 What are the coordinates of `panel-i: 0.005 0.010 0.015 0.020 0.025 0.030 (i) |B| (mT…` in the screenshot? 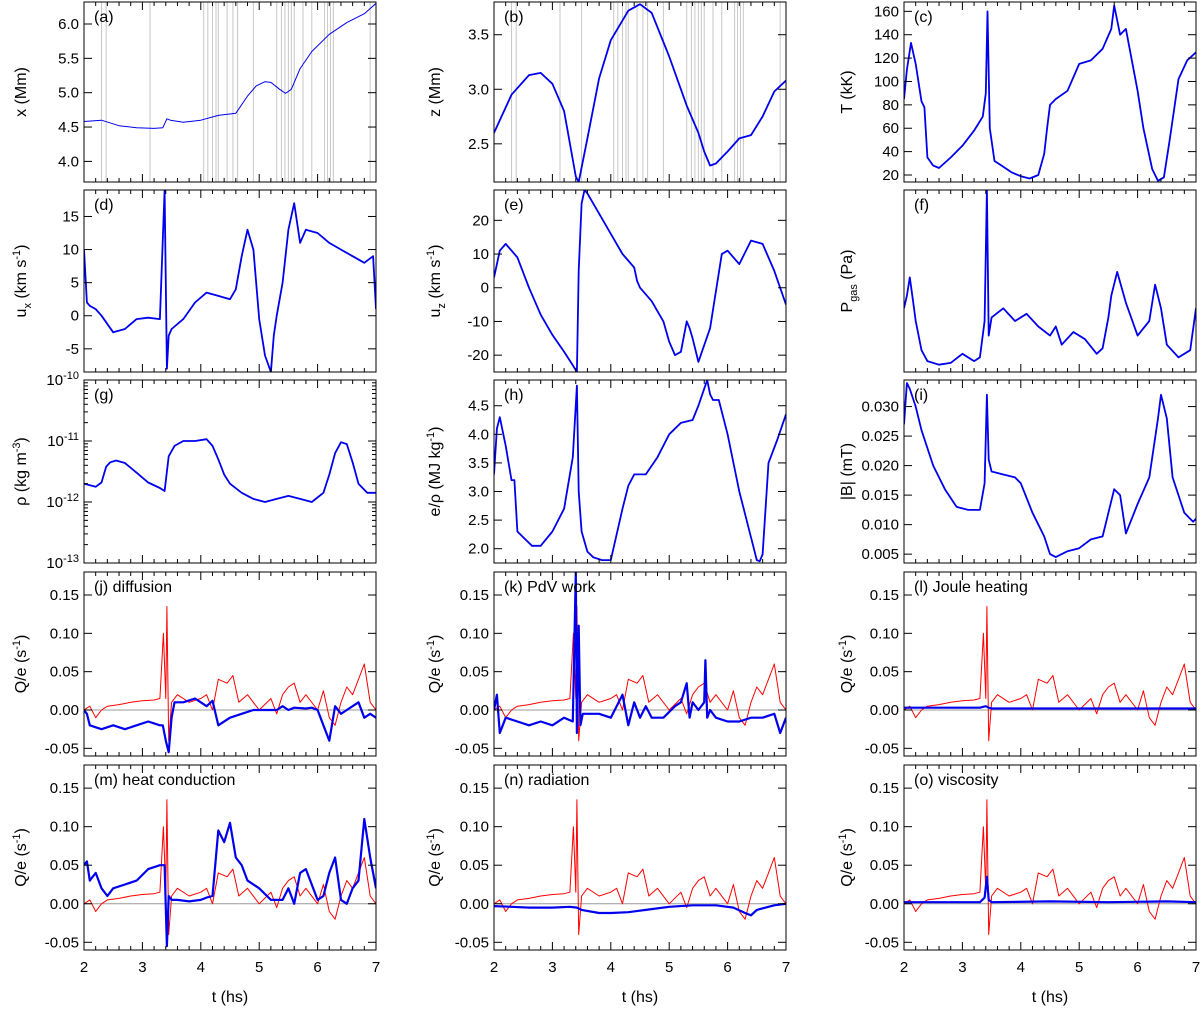 It's located at (1018, 471).